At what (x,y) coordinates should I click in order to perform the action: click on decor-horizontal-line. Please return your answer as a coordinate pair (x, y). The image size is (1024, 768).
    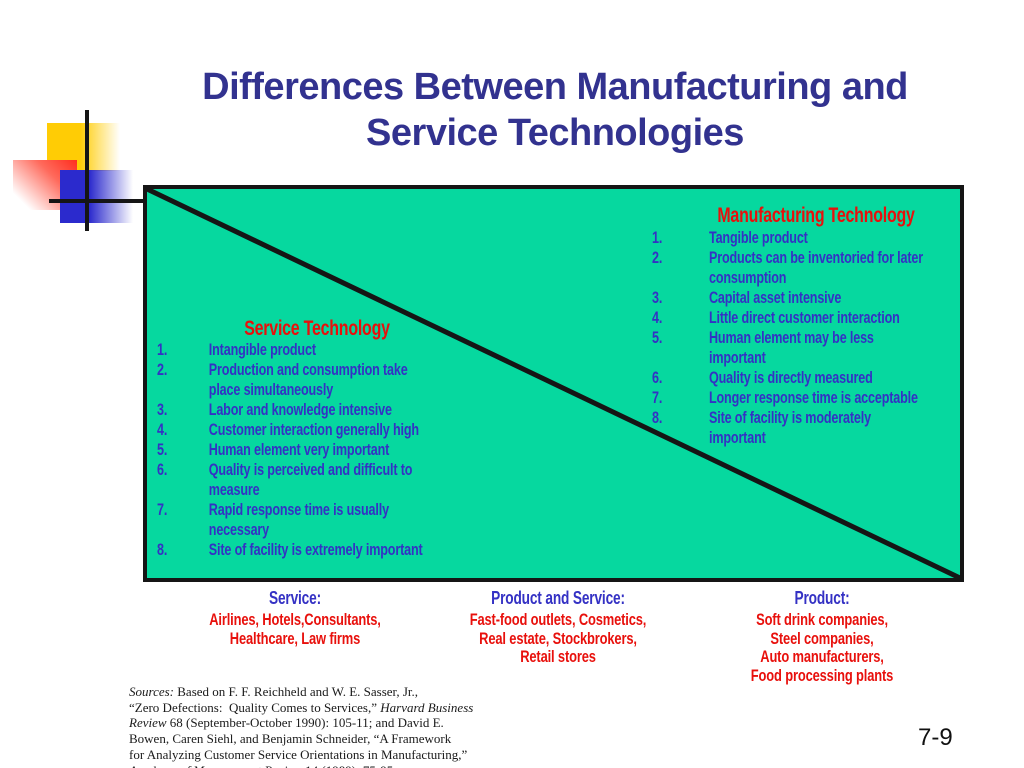
    Looking at the image, I should click on (97, 201).